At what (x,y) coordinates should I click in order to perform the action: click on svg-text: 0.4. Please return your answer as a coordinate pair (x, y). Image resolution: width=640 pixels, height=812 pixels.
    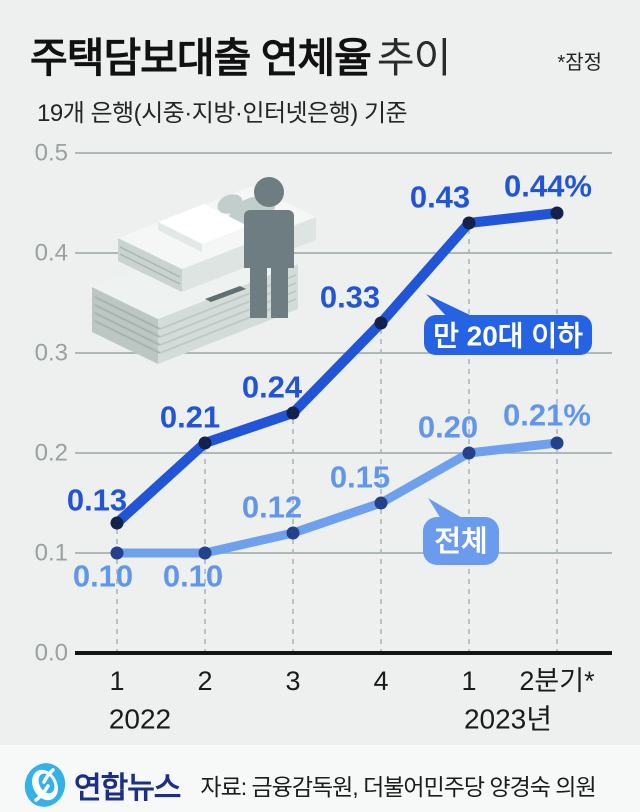
    Looking at the image, I should click on (51, 253).